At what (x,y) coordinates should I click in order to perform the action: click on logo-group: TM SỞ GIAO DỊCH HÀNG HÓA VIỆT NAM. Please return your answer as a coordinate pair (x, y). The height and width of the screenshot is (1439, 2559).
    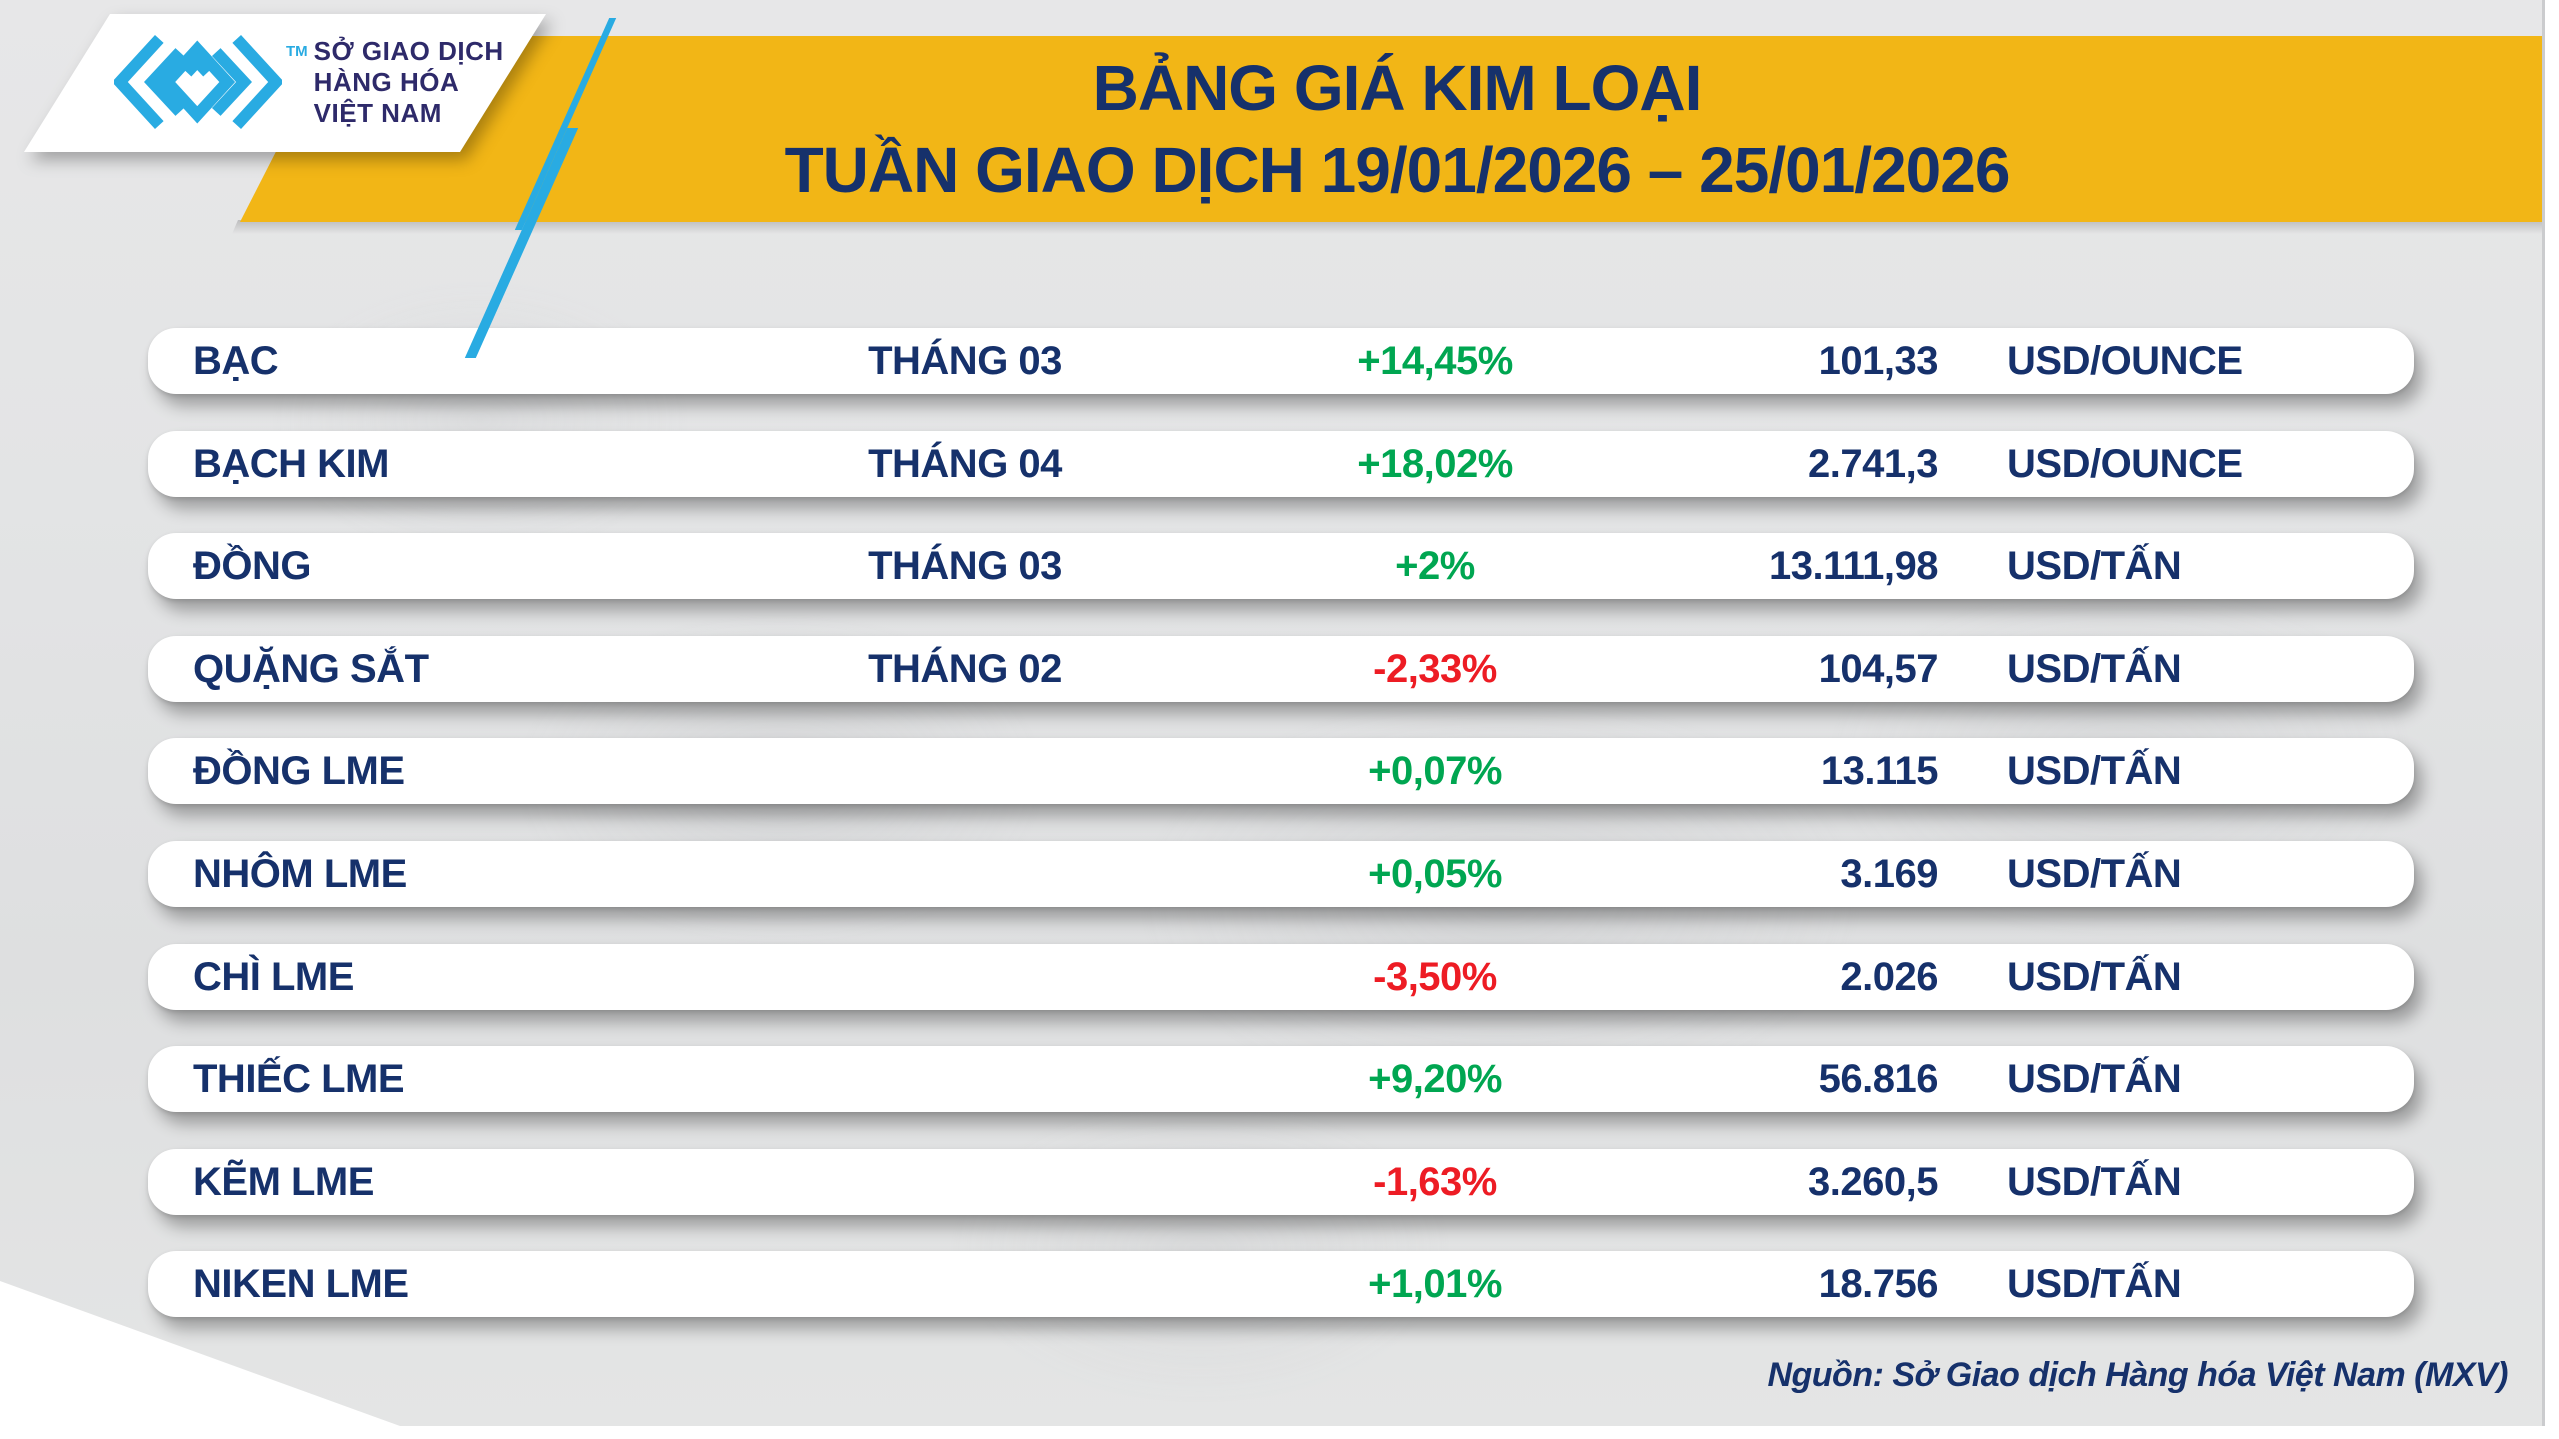
    Looking at the image, I should click on (309, 82).